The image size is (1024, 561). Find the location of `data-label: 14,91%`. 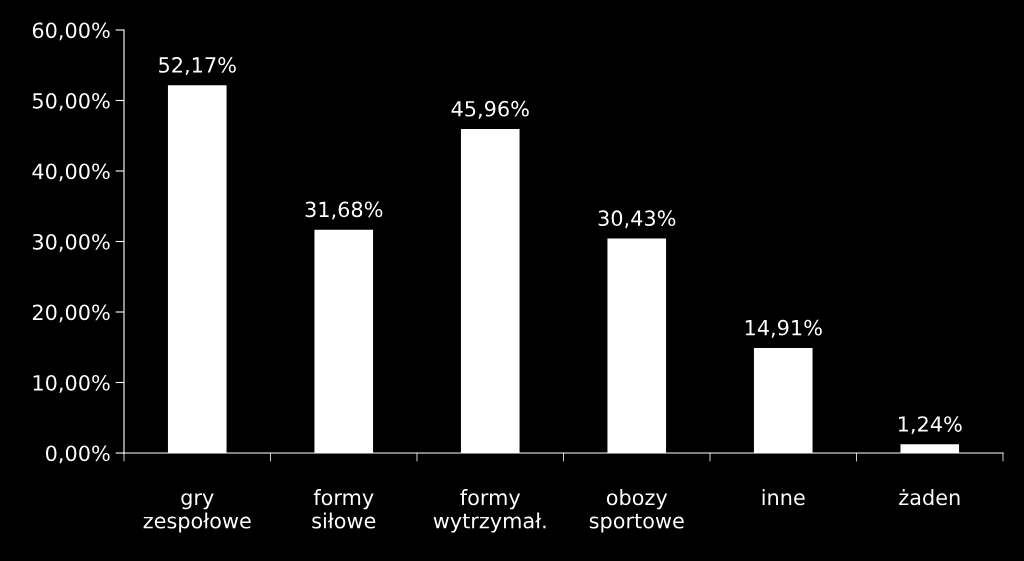

data-label: 14,91% is located at coordinates (783, 328).